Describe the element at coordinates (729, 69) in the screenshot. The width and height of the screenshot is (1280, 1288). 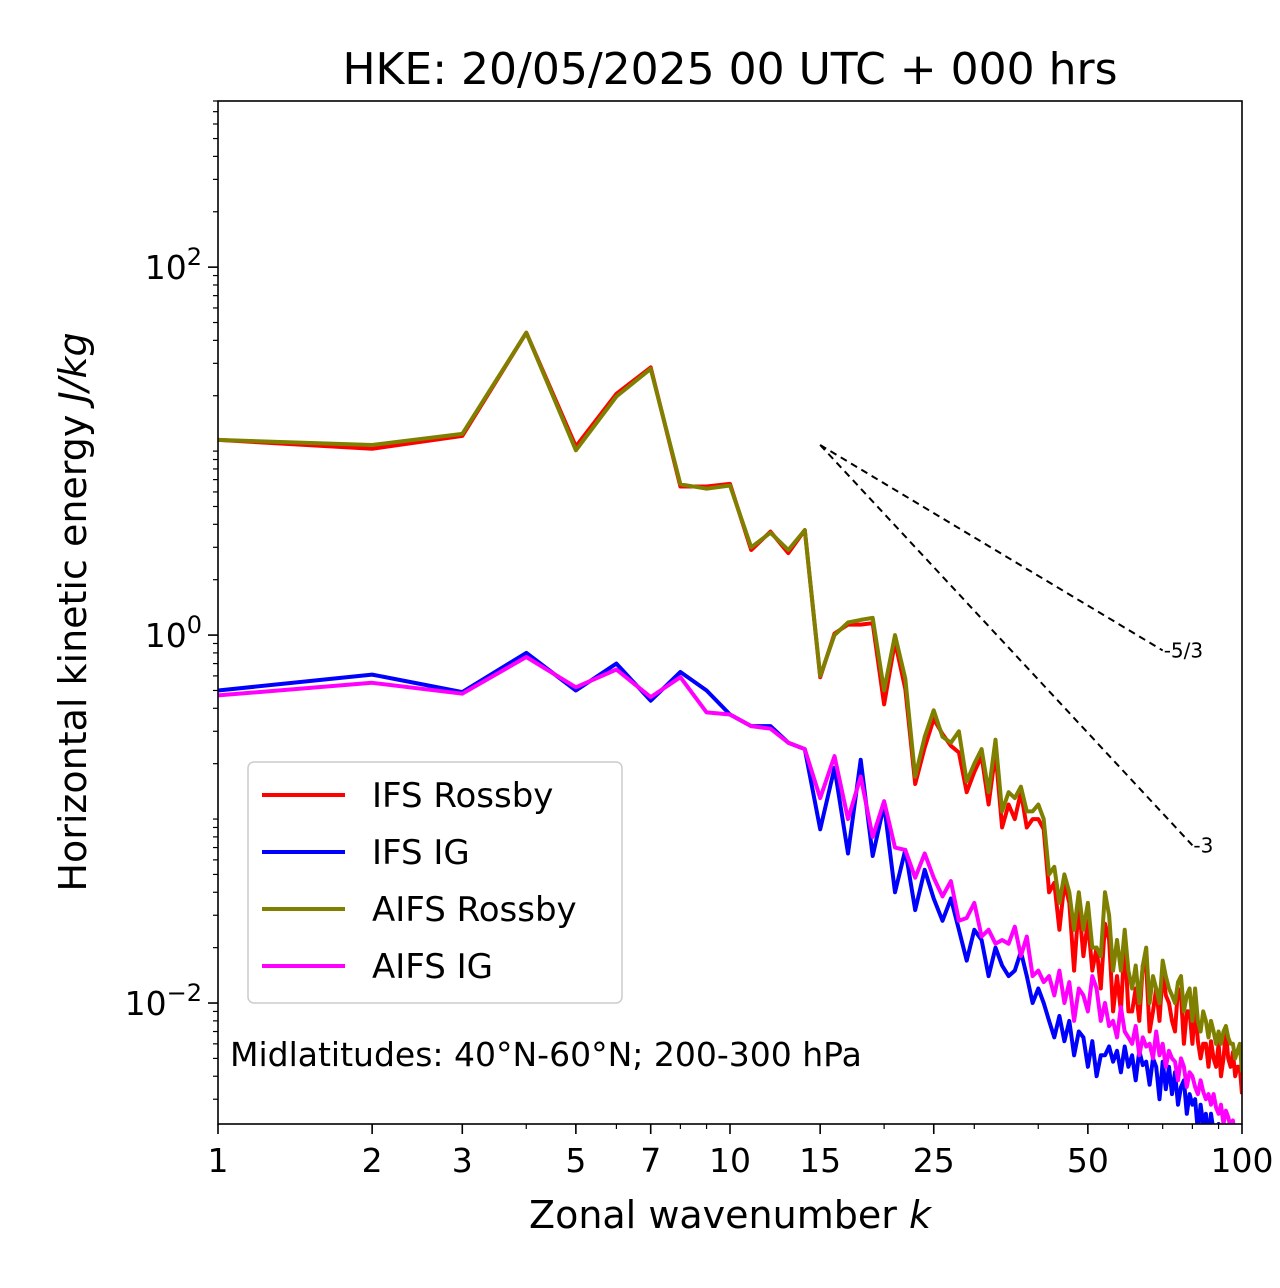
I see `chart-title: HKE: 20/05/2025 00 UTC + 000 hrs` at that location.